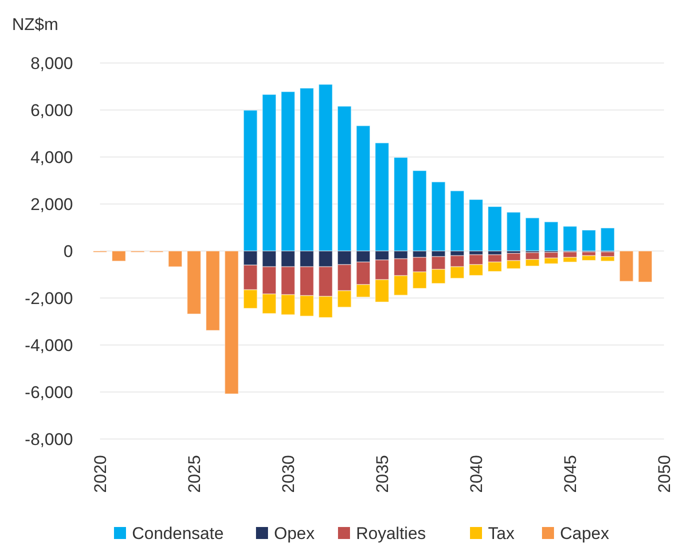 The image size is (687, 547). What do you see at coordinates (51, 204) in the screenshot?
I see `y-tick-label: 2,000` at bounding box center [51, 204].